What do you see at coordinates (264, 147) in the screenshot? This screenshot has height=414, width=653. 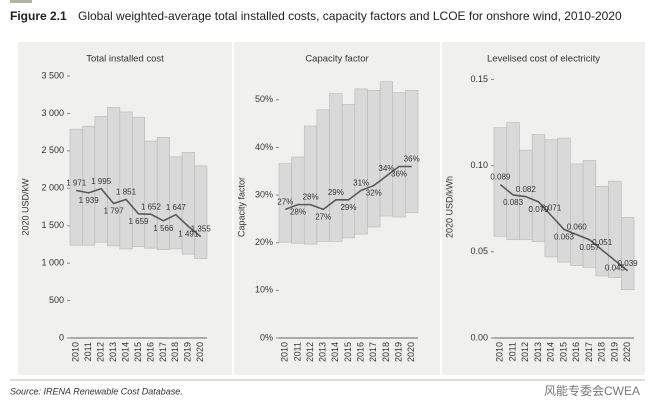 I see `y-tick-label: 40%` at bounding box center [264, 147].